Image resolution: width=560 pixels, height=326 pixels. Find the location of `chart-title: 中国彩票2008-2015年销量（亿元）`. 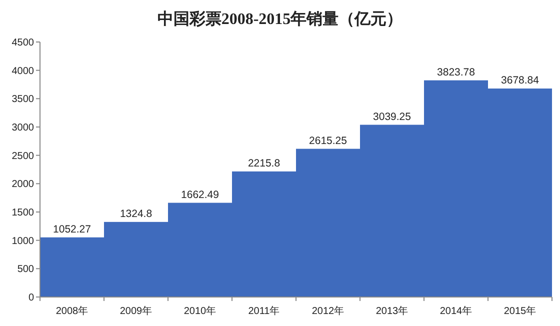

chart-title: 中国彩票2008-2015年销量（亿元） is located at coordinates (280, 19).